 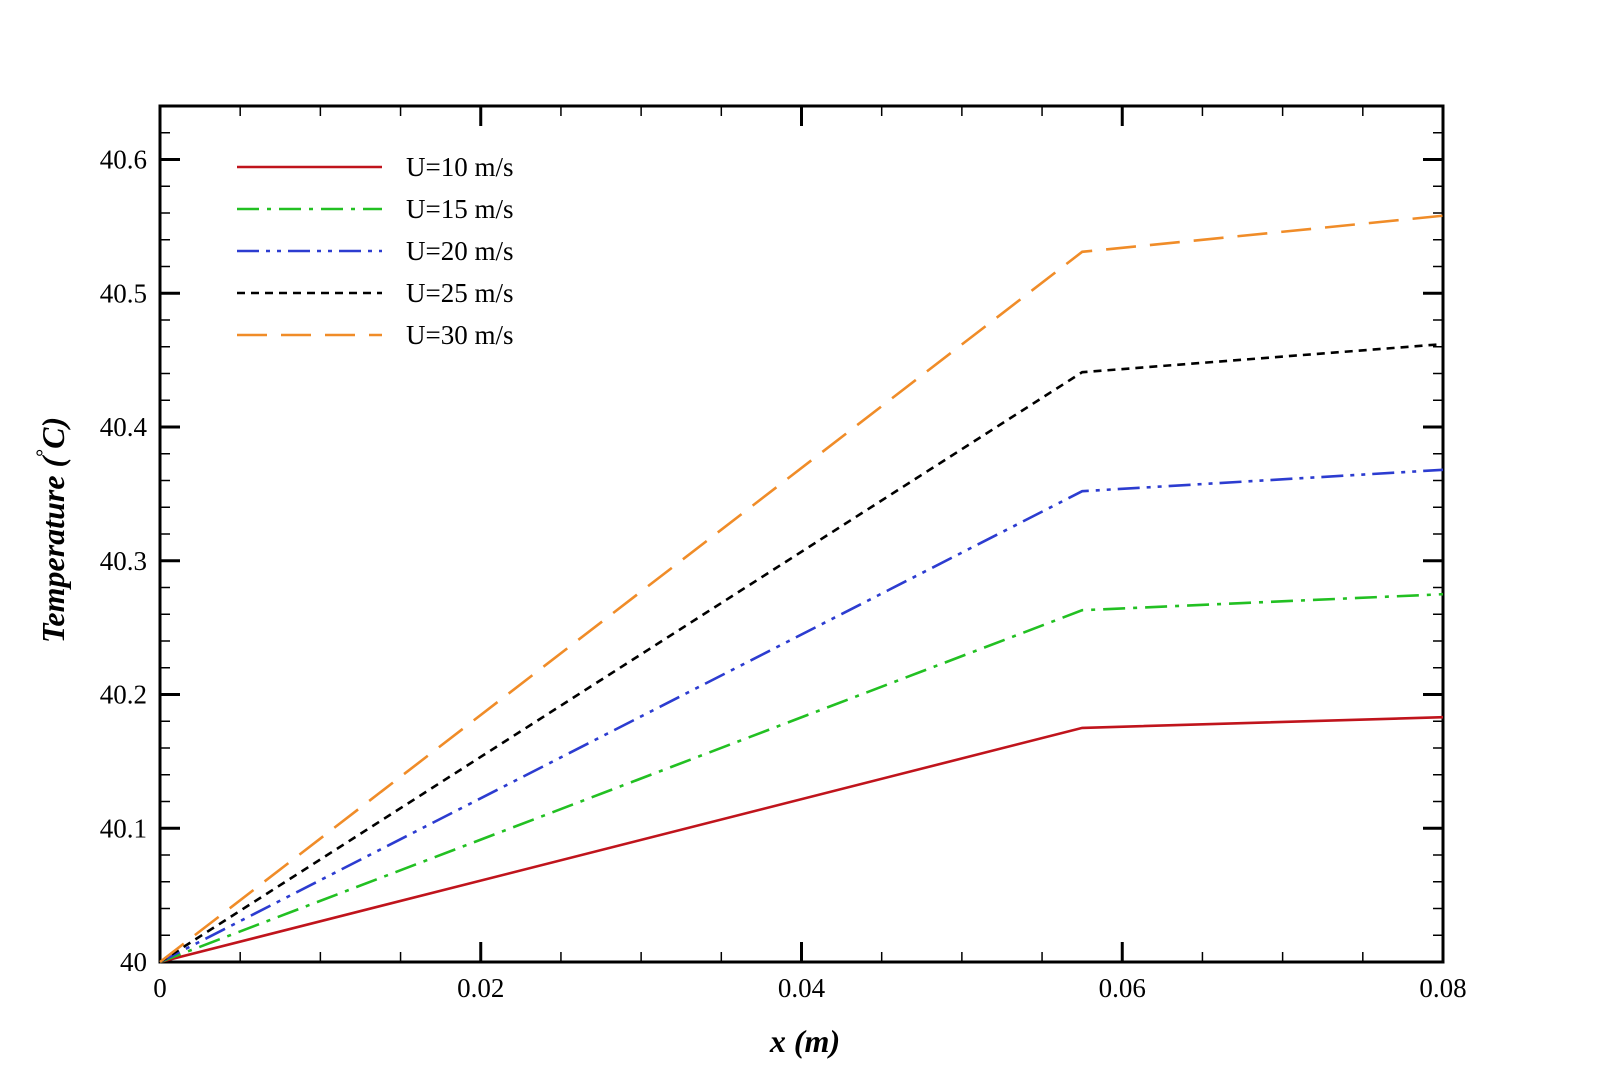 I want to click on y-tick-label: 40.3, so click(x=123, y=561).